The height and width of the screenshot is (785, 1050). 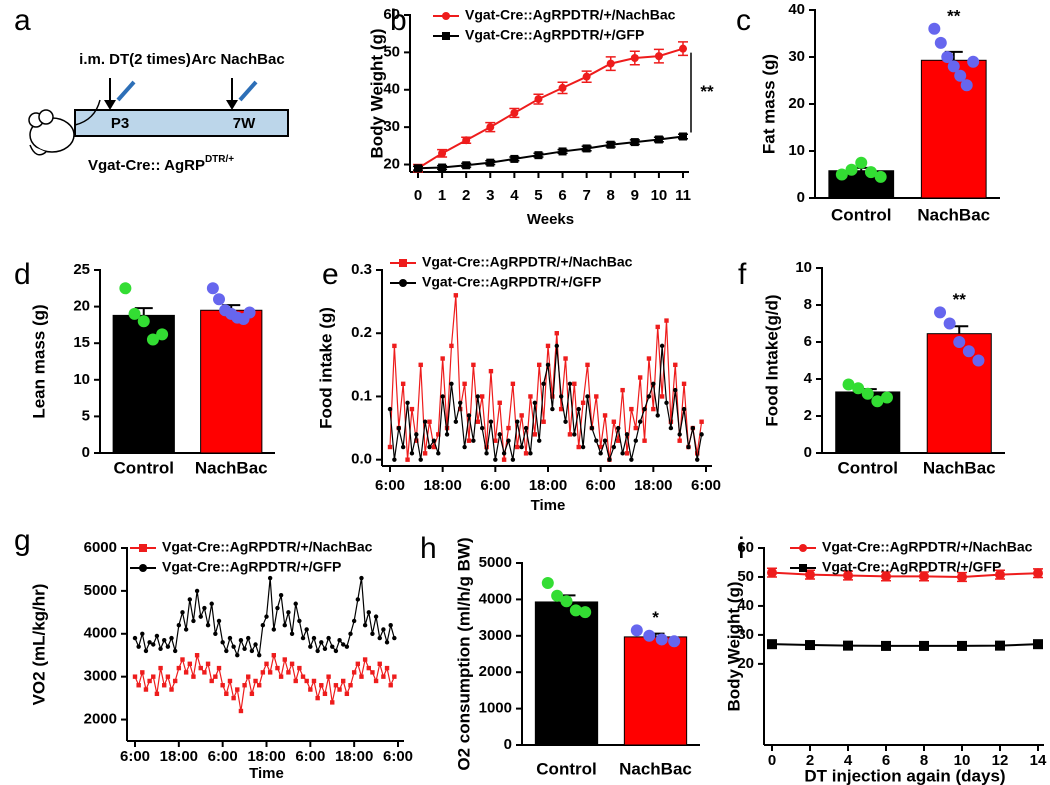 What do you see at coordinates (100, 633) in the screenshot?
I see `y-tick-label: 4000` at bounding box center [100, 633].